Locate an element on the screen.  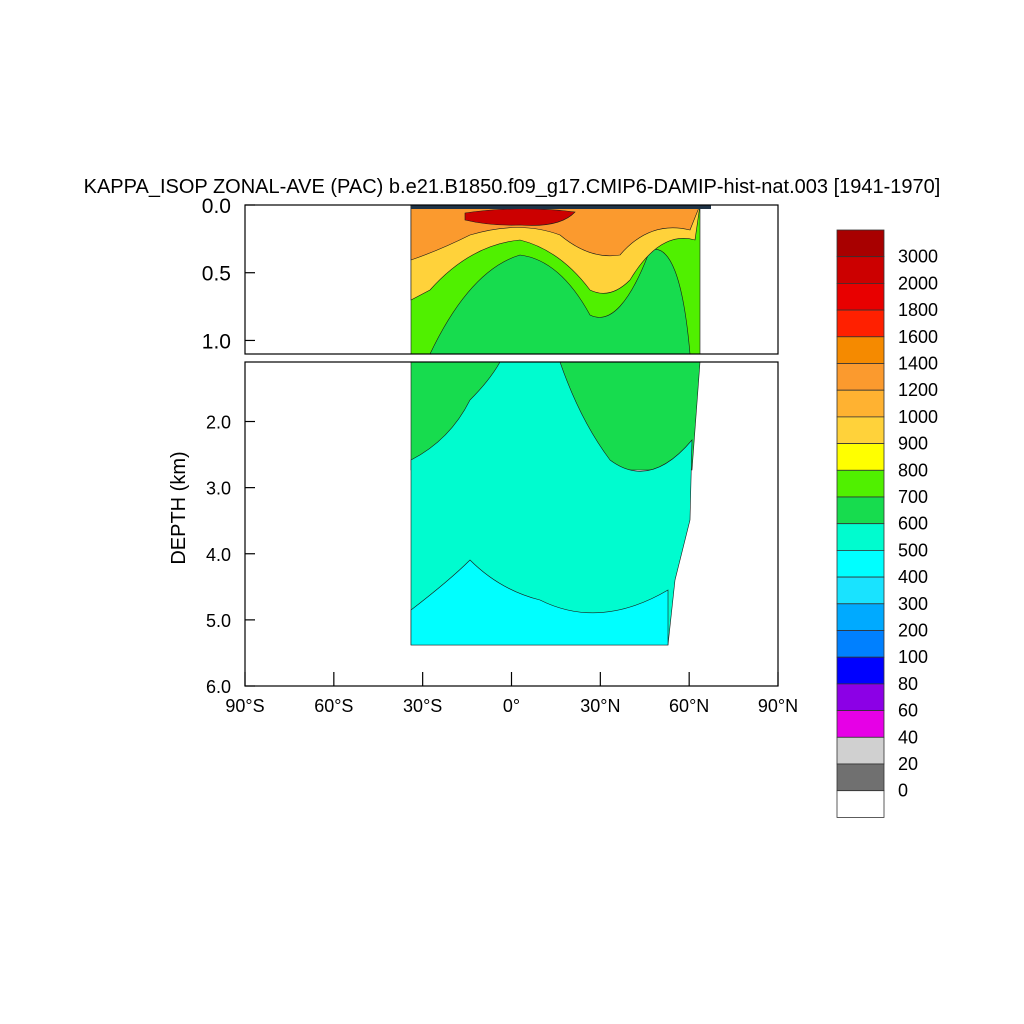
upper-panel-frame is located at coordinates (511, 279).